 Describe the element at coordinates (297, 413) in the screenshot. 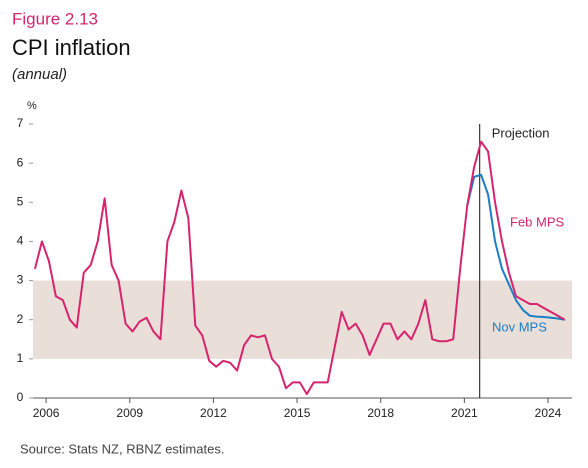

I see `x-tick-label: 2015` at that location.